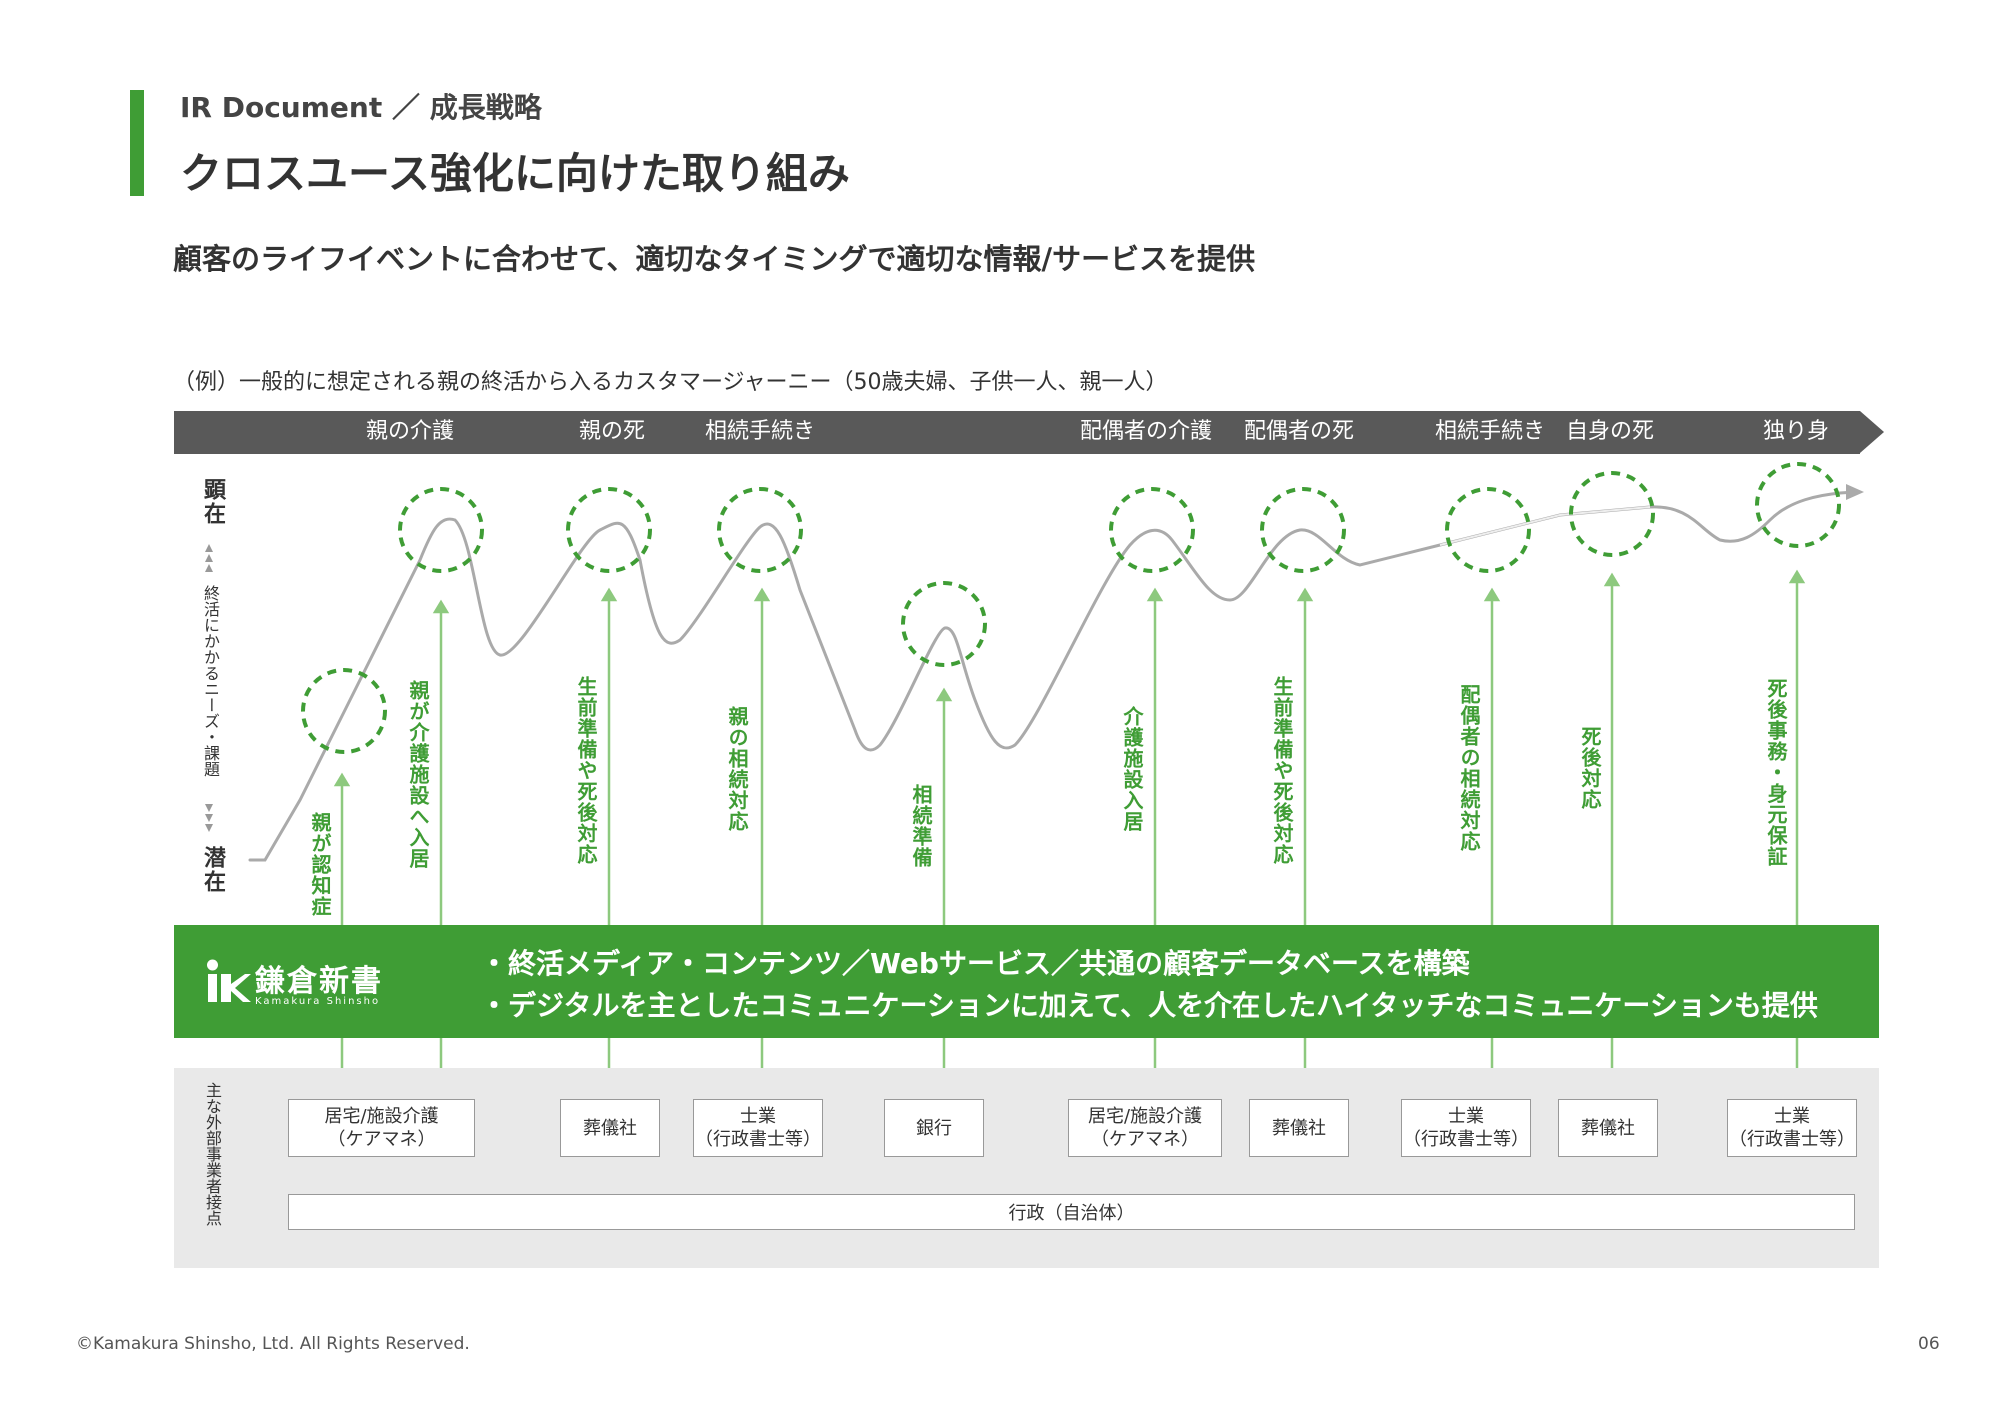 The image size is (2000, 1414). What do you see at coordinates (1132, 769) in the screenshot?
I see `need-label: 介護施設入居` at bounding box center [1132, 769].